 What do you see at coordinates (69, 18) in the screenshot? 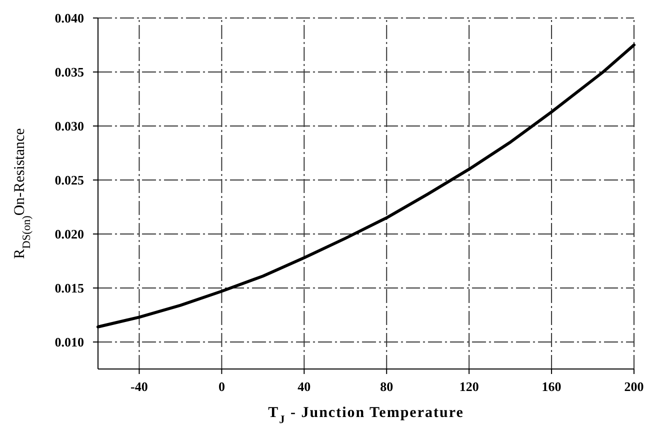
I see `y-tick-label: 0.040` at bounding box center [69, 18].